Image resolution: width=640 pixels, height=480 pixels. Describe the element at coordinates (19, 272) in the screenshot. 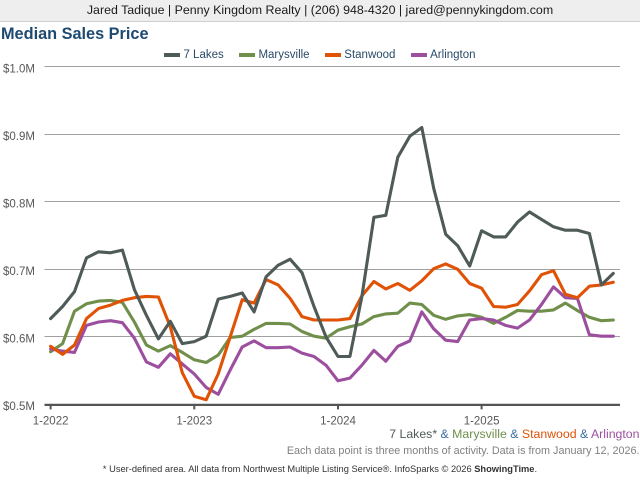

I see `svg-text: $0.7M` at that location.